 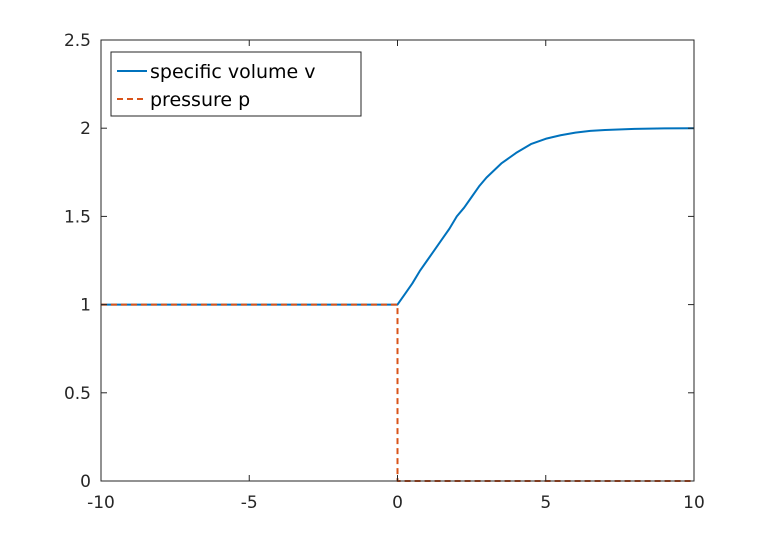 What do you see at coordinates (77, 217) in the screenshot?
I see `y-tick-label: 1.5` at bounding box center [77, 217].